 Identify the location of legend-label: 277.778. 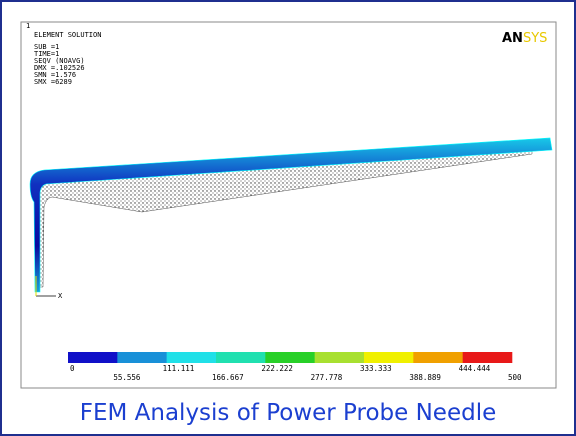
(327, 377).